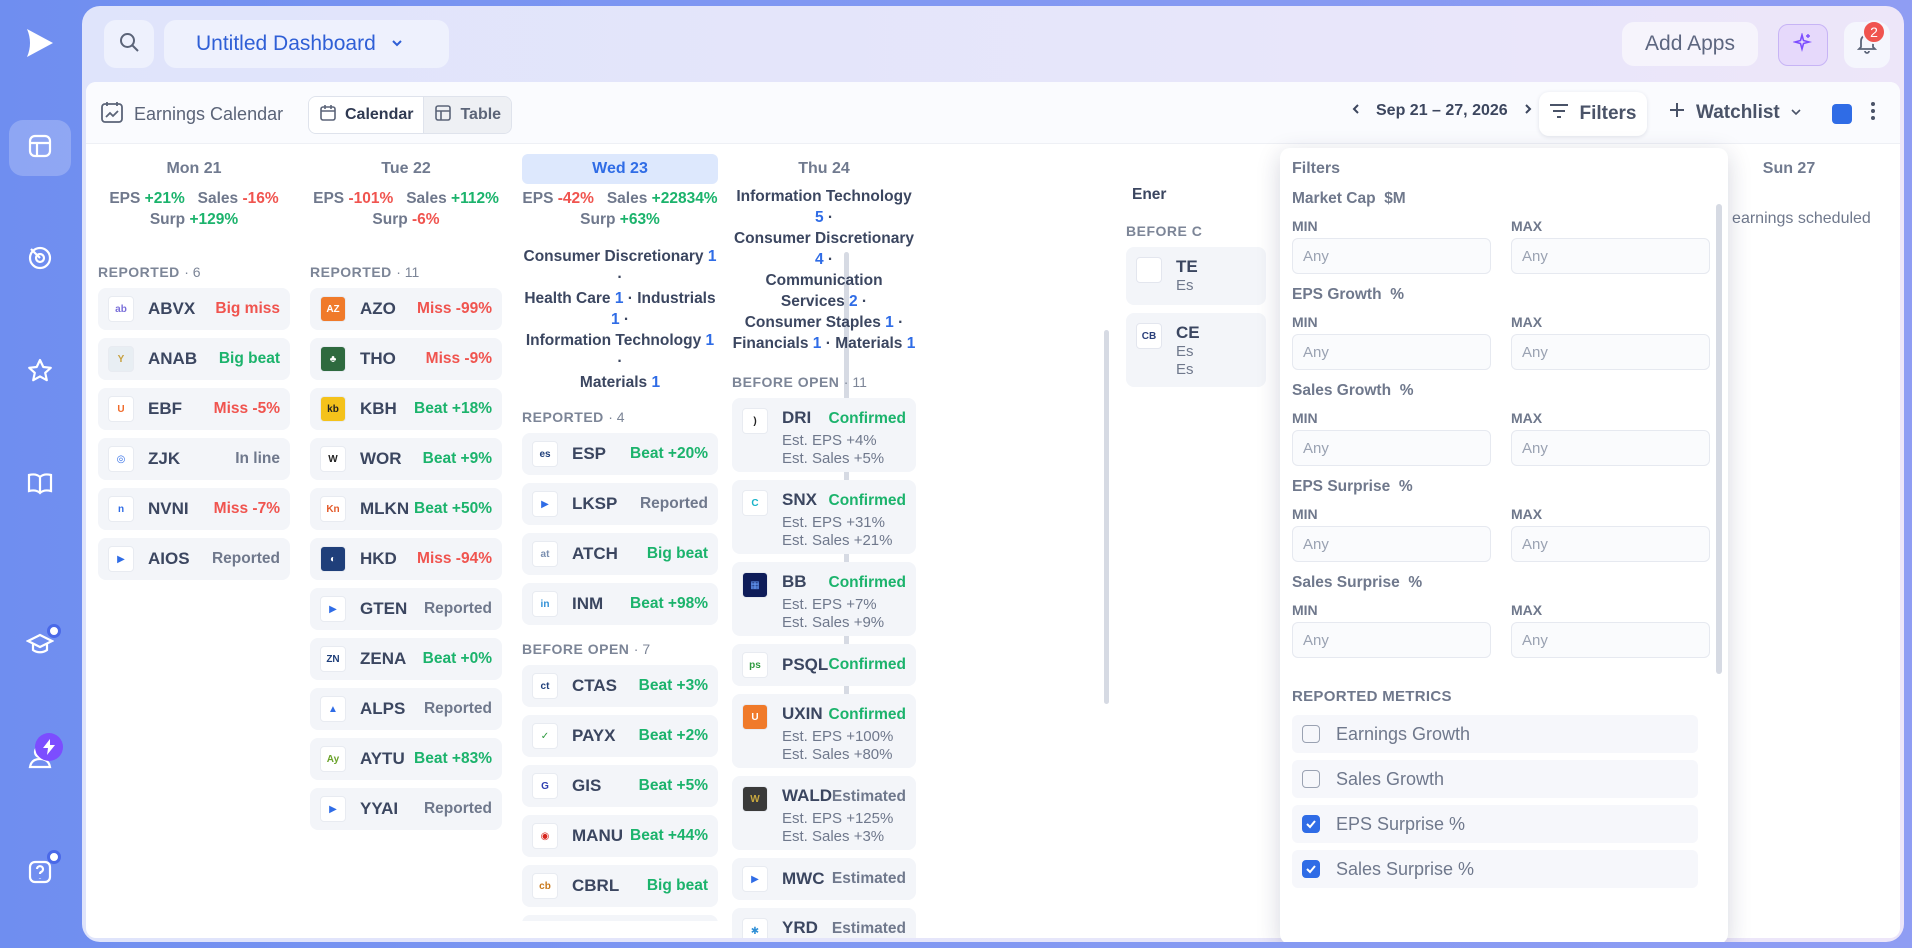 The width and height of the screenshot is (1912, 948). I want to click on sector-name: Industrials, so click(676, 298).